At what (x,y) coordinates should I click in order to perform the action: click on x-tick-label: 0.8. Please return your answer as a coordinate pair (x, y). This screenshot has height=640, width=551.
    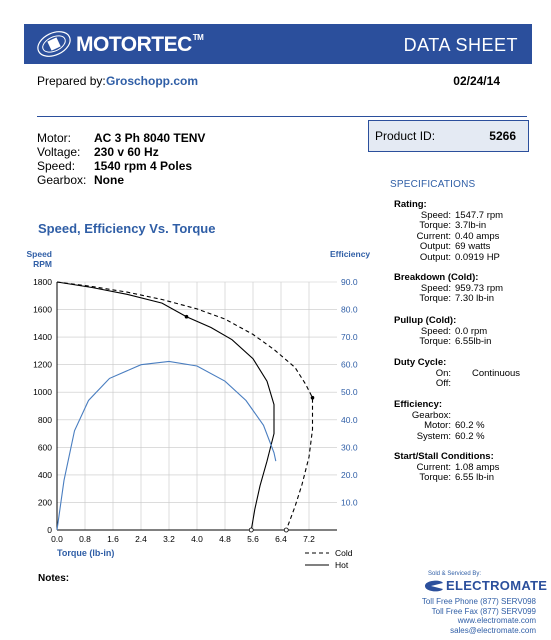
    Looking at the image, I should click on (85, 539).